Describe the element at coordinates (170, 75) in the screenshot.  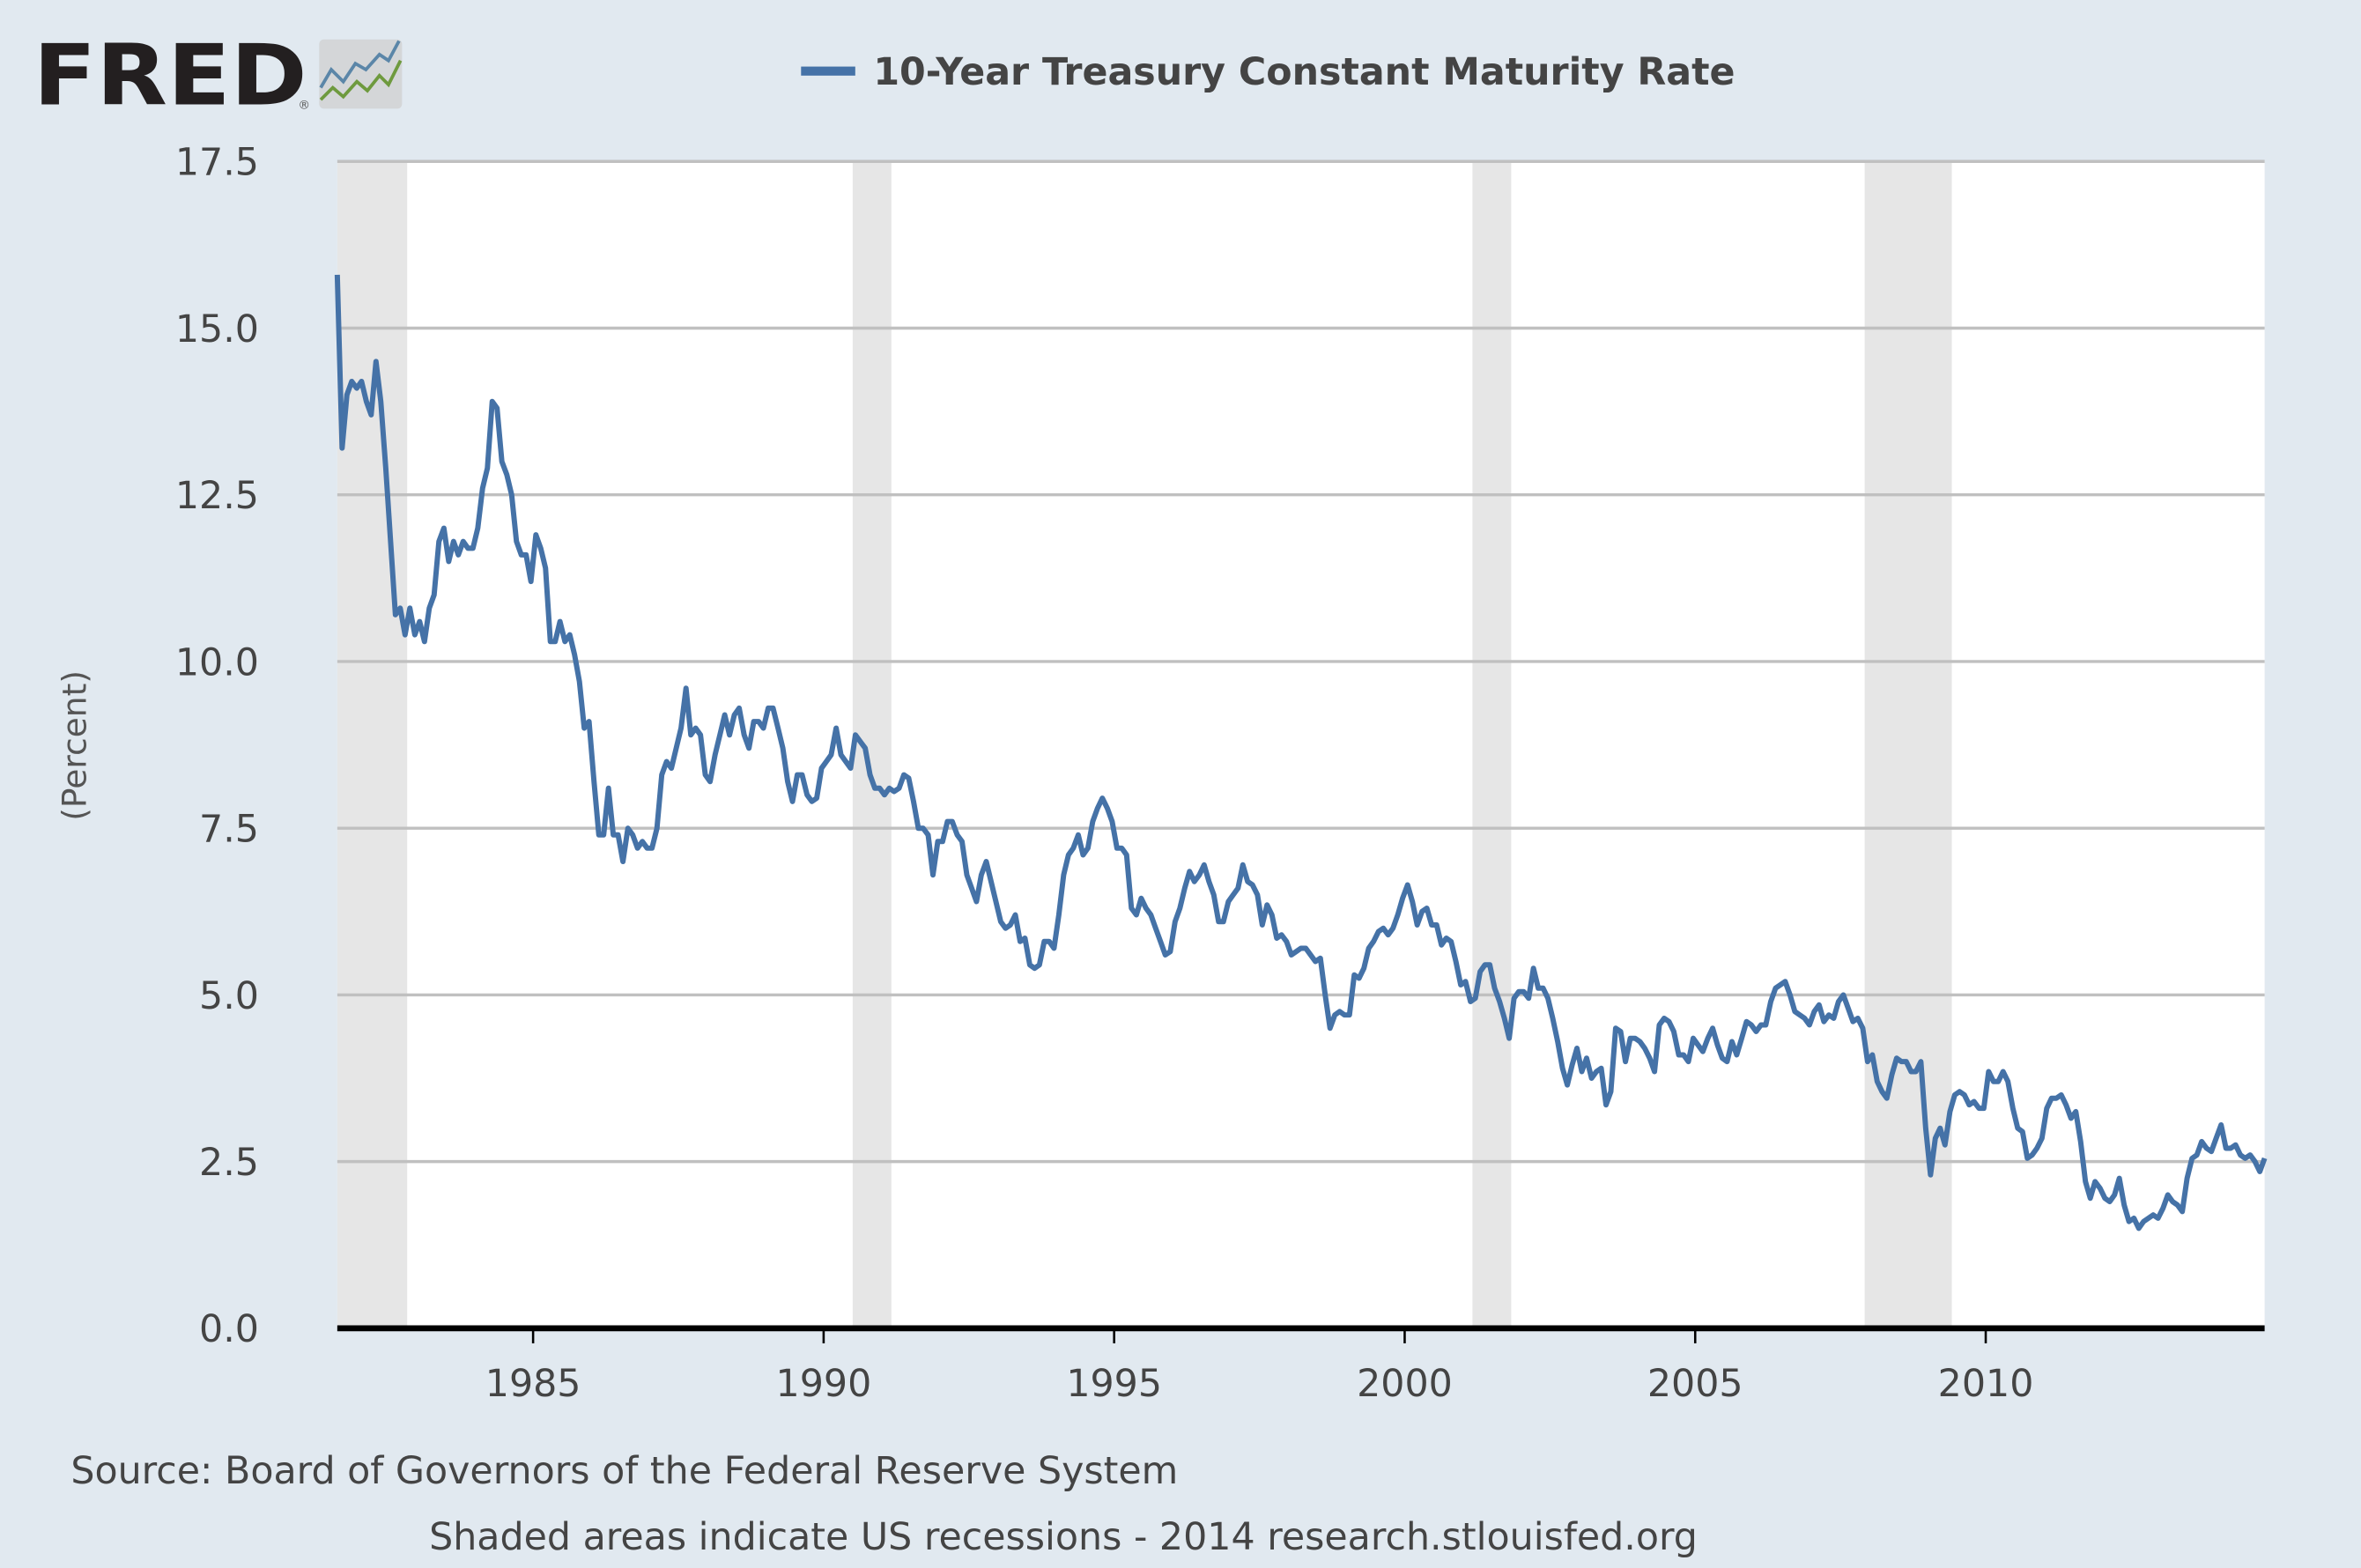
I see `fred-logo-text: FRED` at that location.